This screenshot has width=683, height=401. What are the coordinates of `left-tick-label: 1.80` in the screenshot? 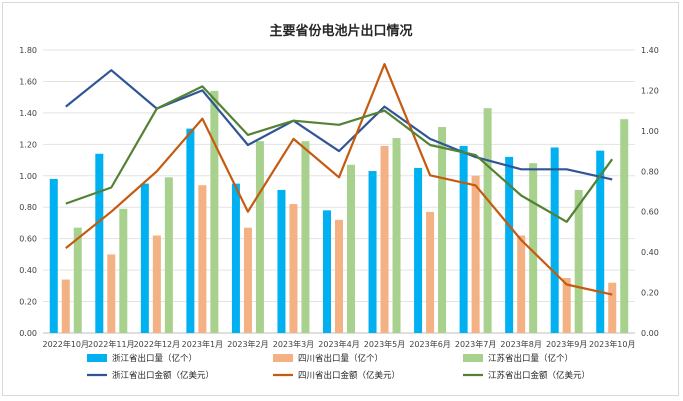 It's located at (28, 50).